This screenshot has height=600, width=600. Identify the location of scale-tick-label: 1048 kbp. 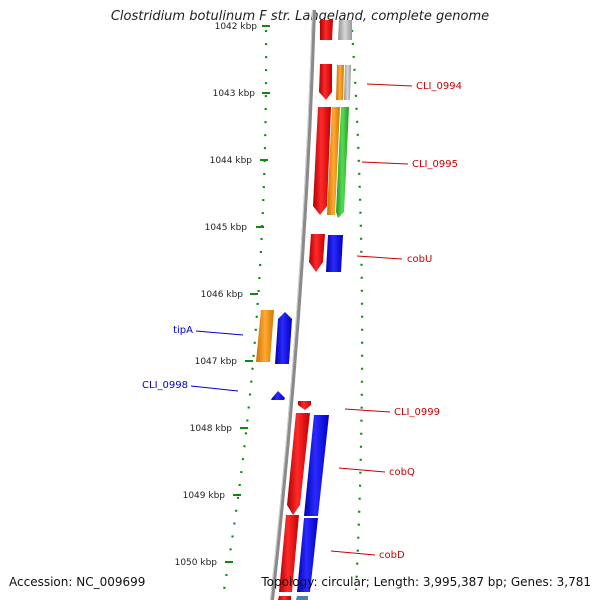
(211, 429).